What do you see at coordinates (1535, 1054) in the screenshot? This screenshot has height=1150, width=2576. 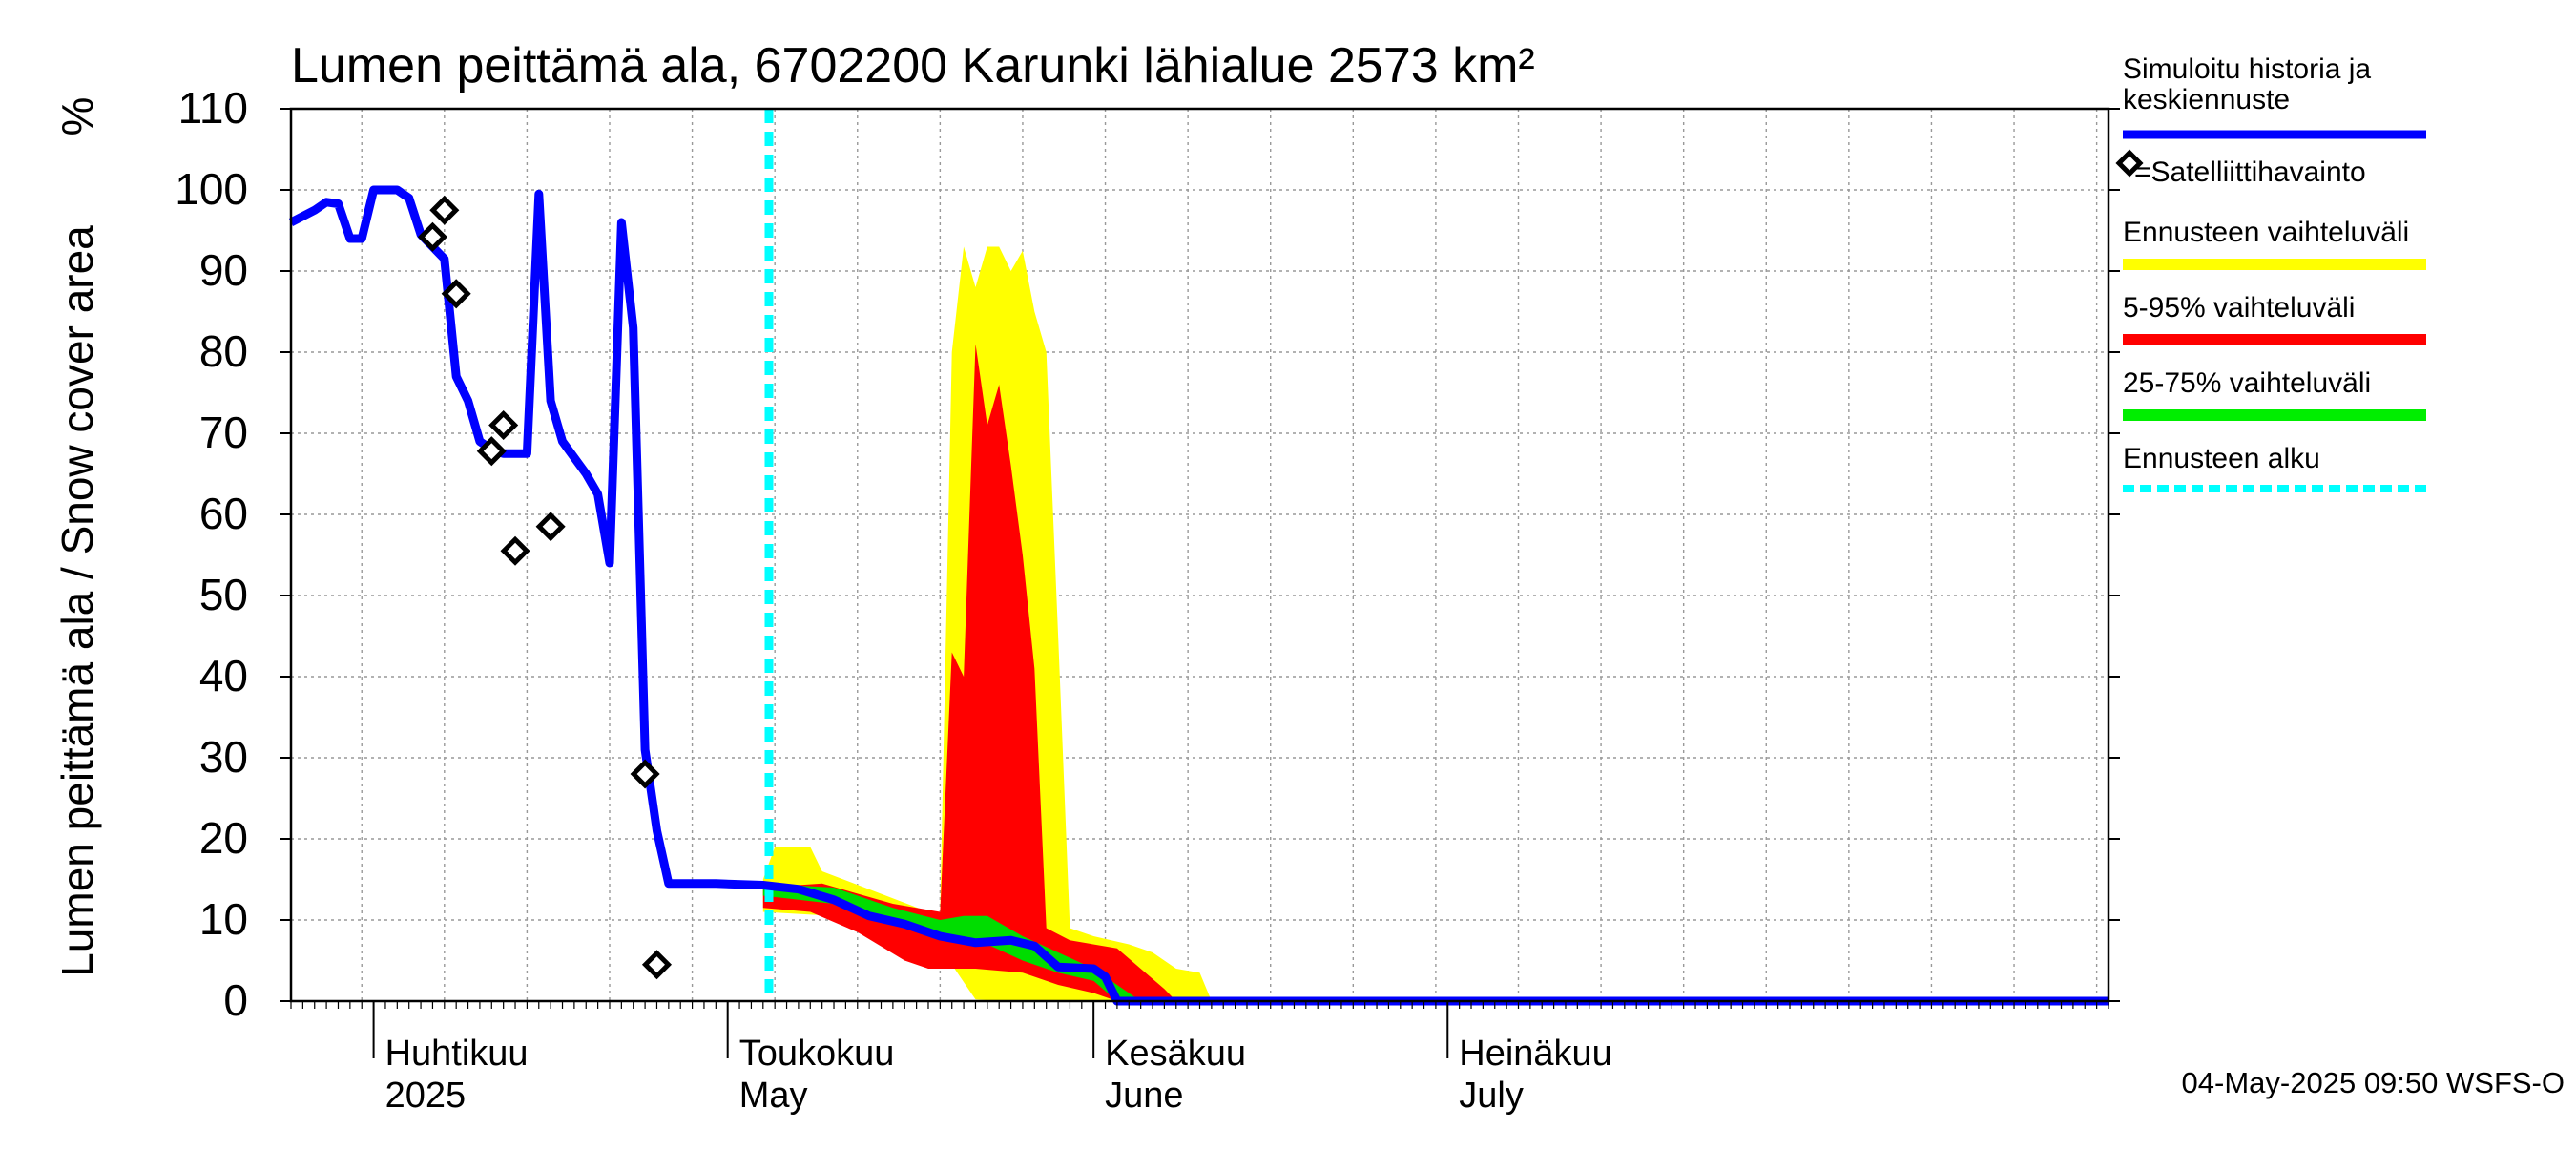 I see `month-label-fi: Heinäkuu` at bounding box center [1535, 1054].